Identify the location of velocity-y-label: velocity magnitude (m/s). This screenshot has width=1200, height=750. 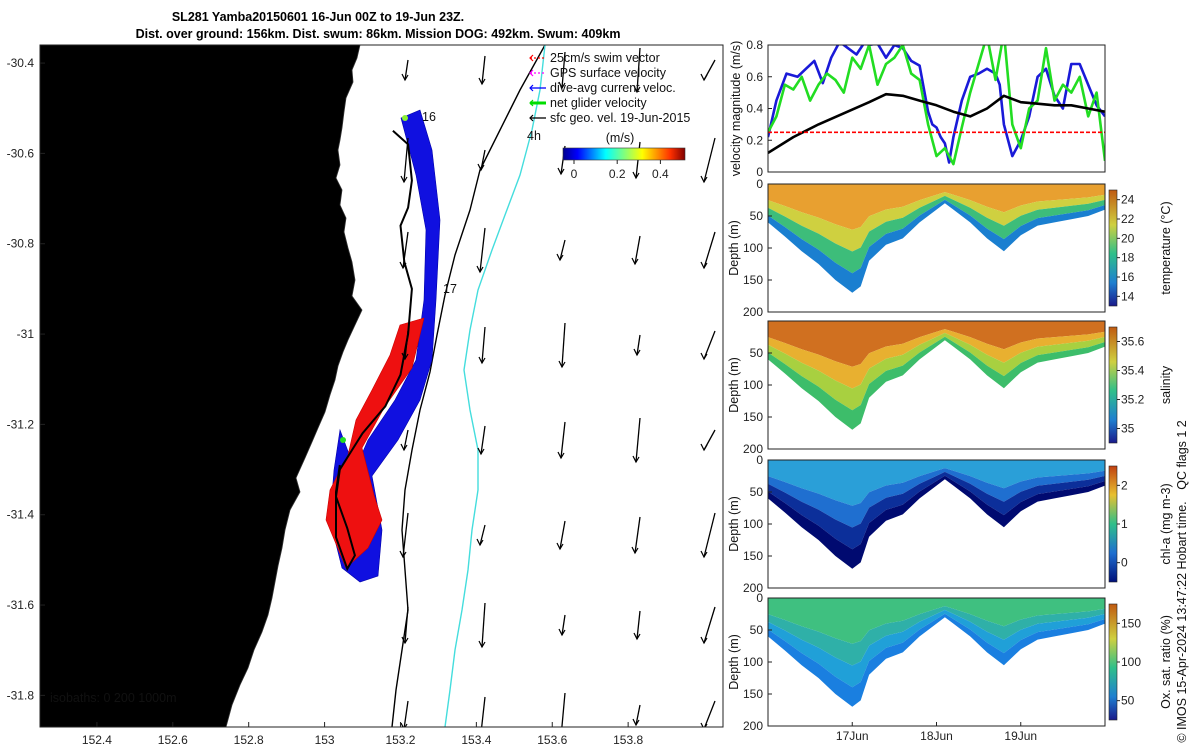
(736, 108).